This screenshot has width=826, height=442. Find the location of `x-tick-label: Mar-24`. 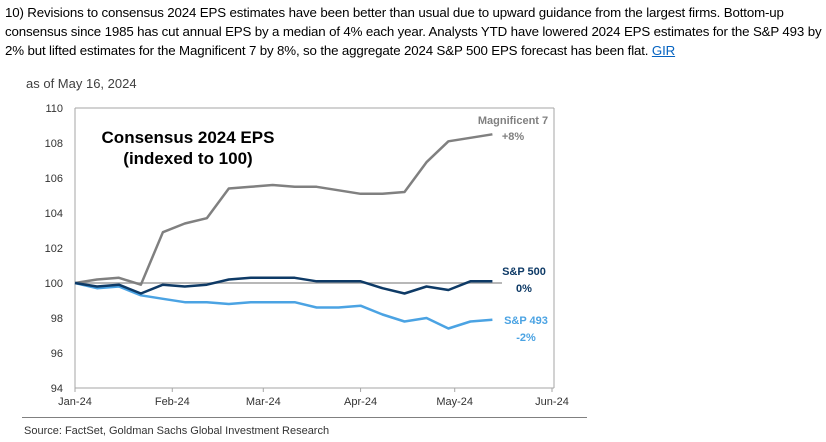

x-tick-label: Mar-24 is located at coordinates (263, 402).